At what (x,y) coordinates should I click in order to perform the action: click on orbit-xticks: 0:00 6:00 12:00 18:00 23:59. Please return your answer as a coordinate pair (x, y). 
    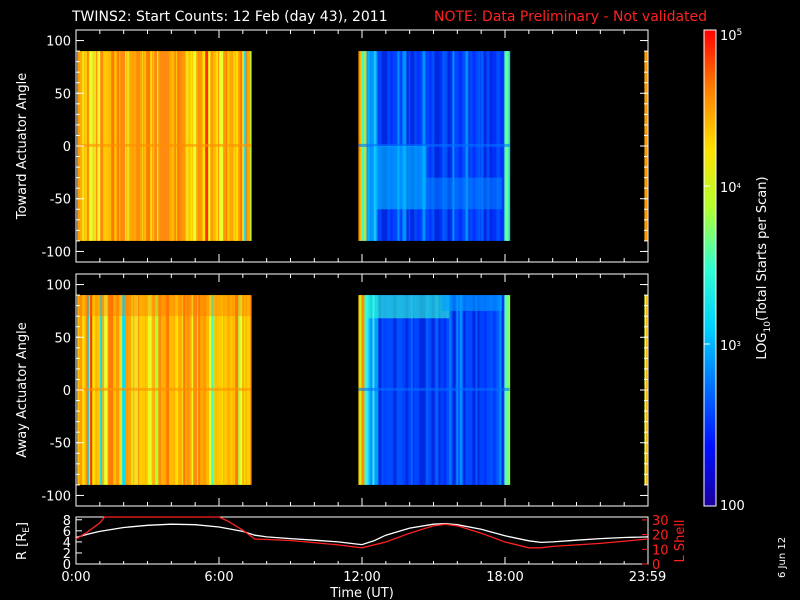
    Looking at the image, I should click on (363, 571).